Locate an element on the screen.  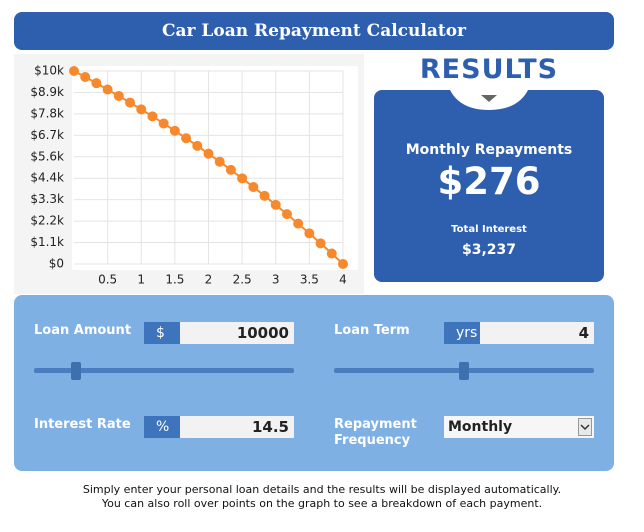
x-tick-label: 3 is located at coordinates (276, 280).